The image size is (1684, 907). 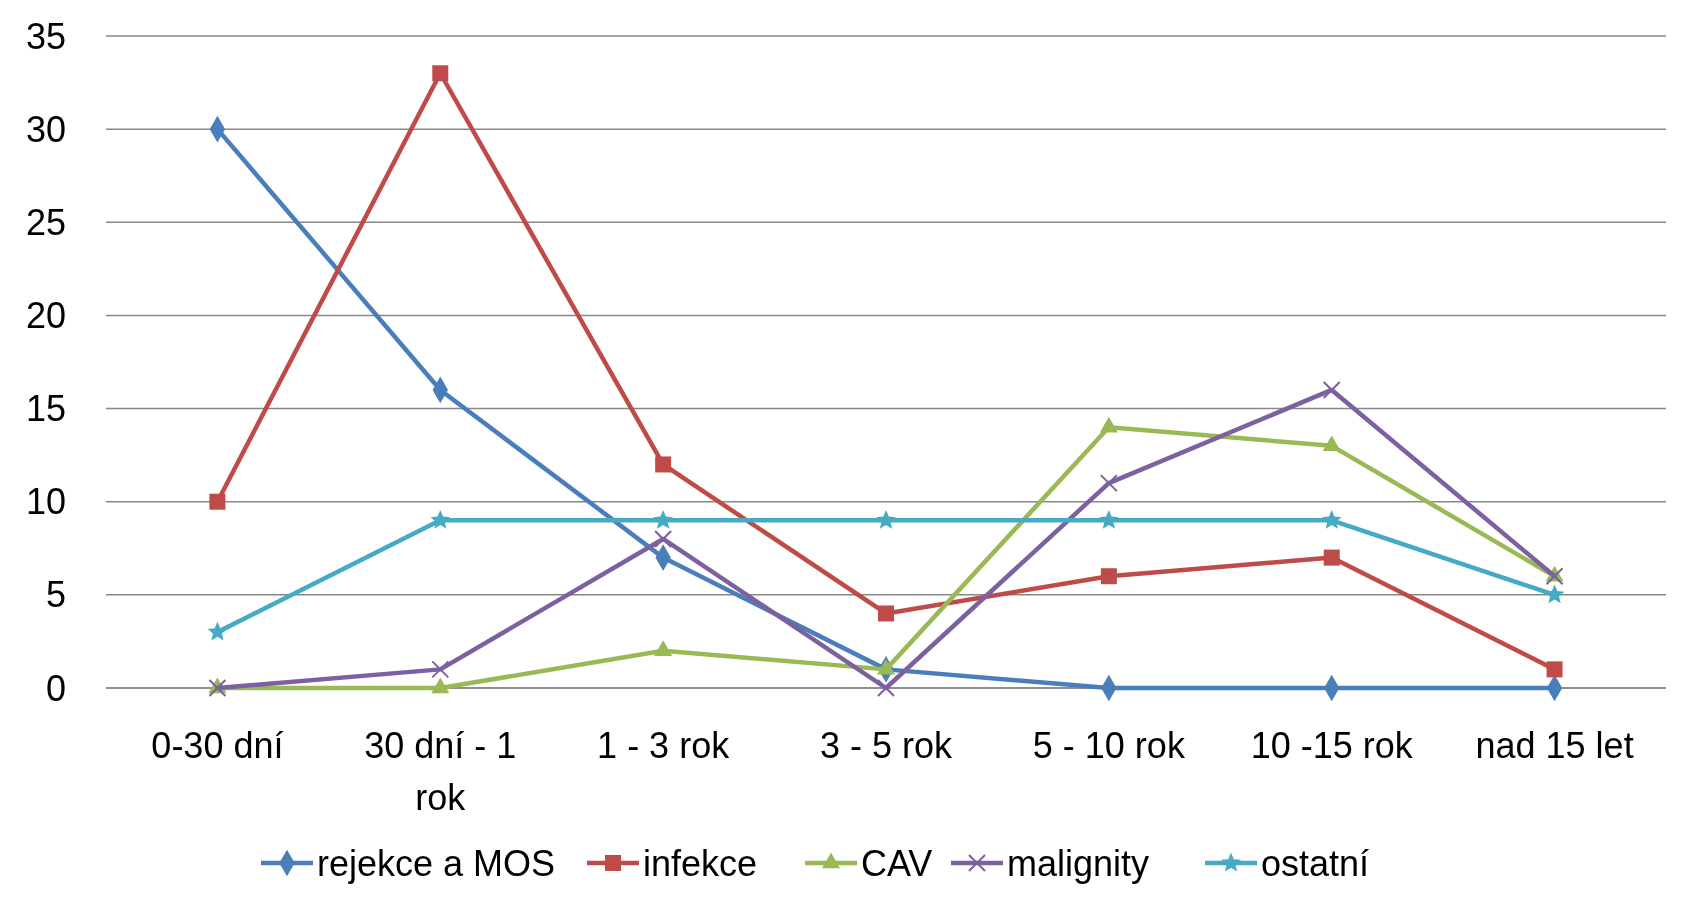 What do you see at coordinates (45, 222) in the screenshot?
I see `y-tick-label: 25` at bounding box center [45, 222].